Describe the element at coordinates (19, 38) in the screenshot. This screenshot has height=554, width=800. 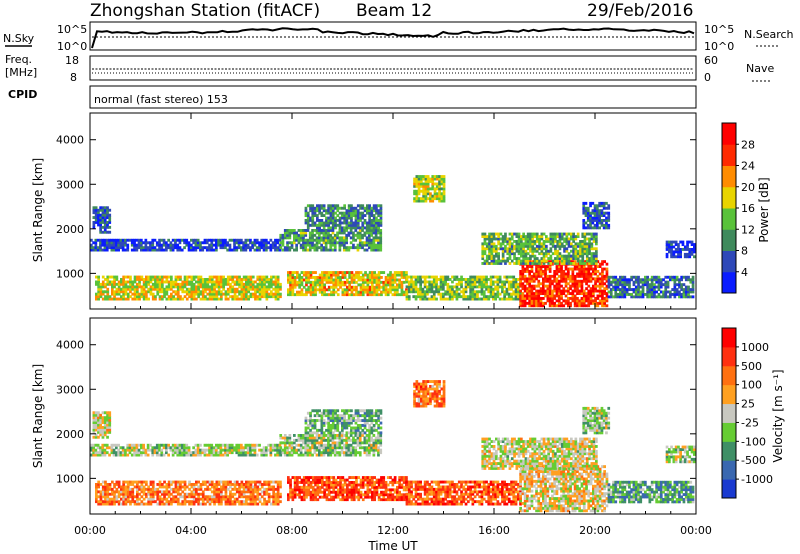
I see `nsky-label: N.Sky` at that location.